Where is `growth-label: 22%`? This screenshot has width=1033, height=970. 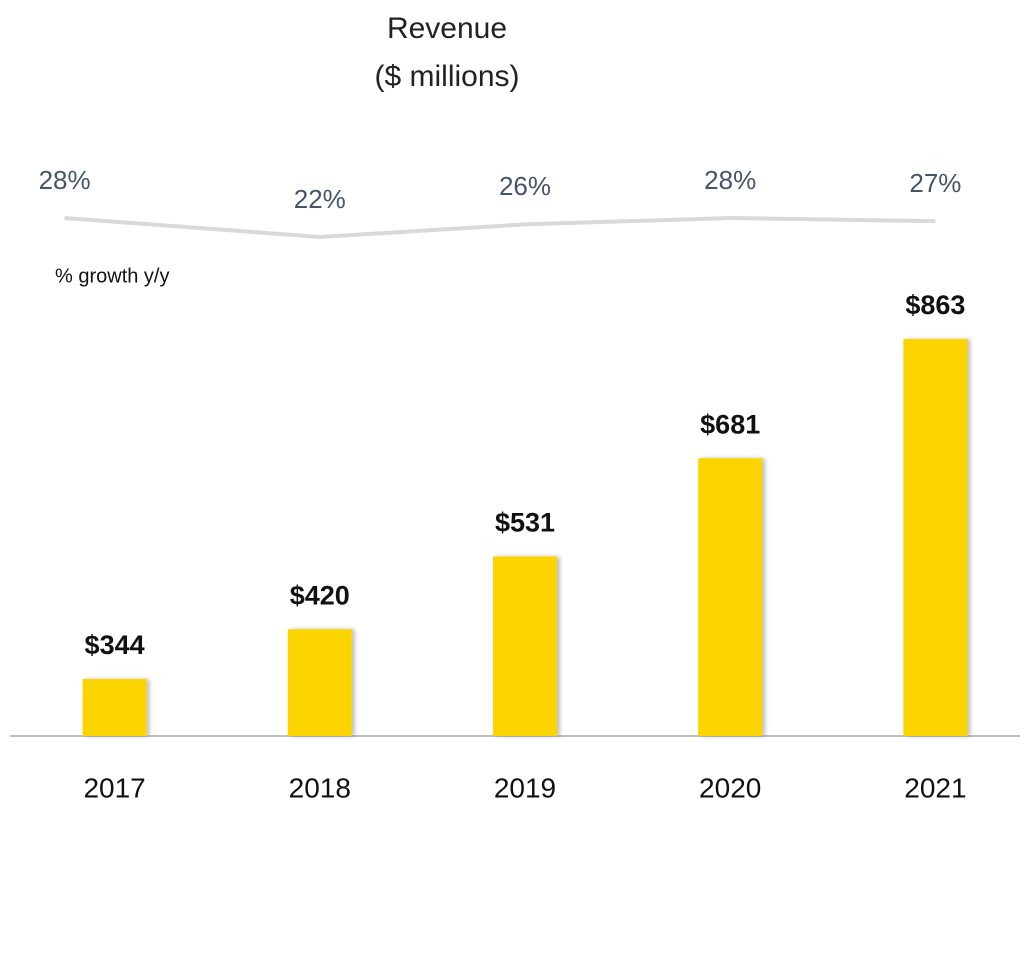 growth-label: 22% is located at coordinates (320, 199).